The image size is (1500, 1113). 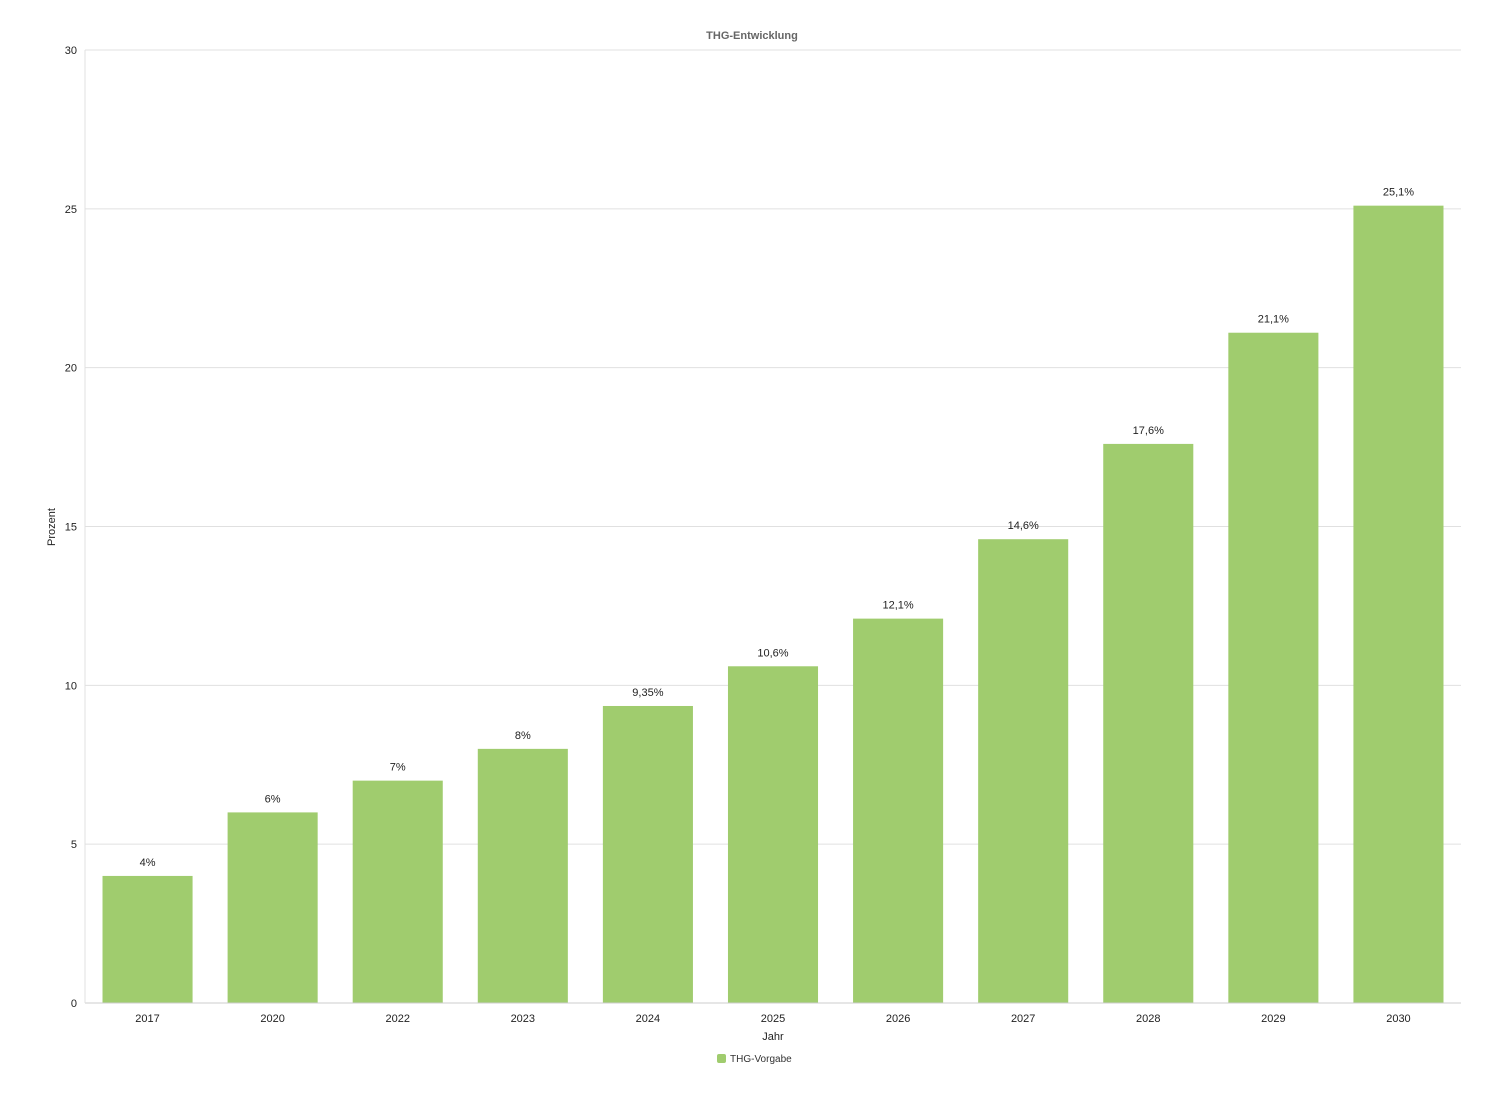 What do you see at coordinates (71, 369) in the screenshot?
I see `y-tick-label: 20` at bounding box center [71, 369].